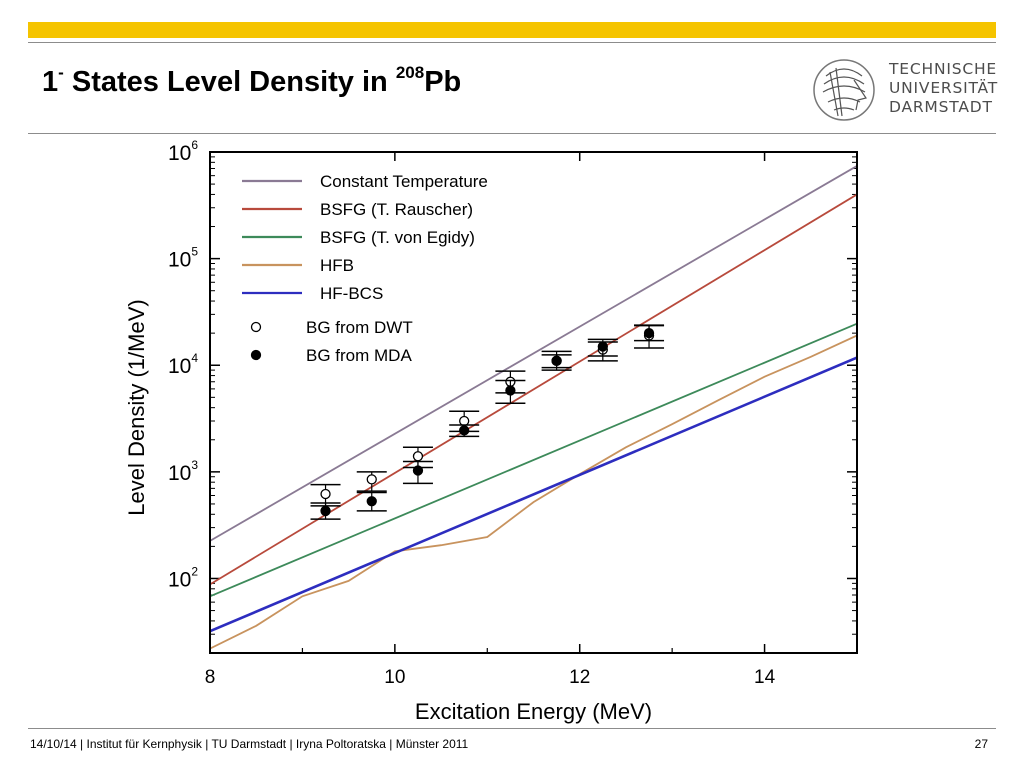 This screenshot has width=1024, height=768. I want to click on legend-label: BG from DWT, so click(359, 327).